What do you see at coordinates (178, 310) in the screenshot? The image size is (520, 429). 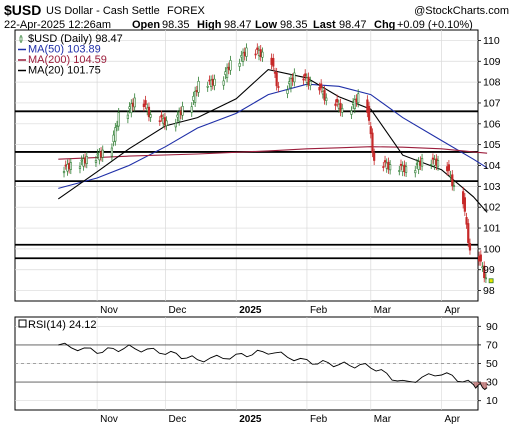 I see `price-xtick-label: Dec` at bounding box center [178, 310].